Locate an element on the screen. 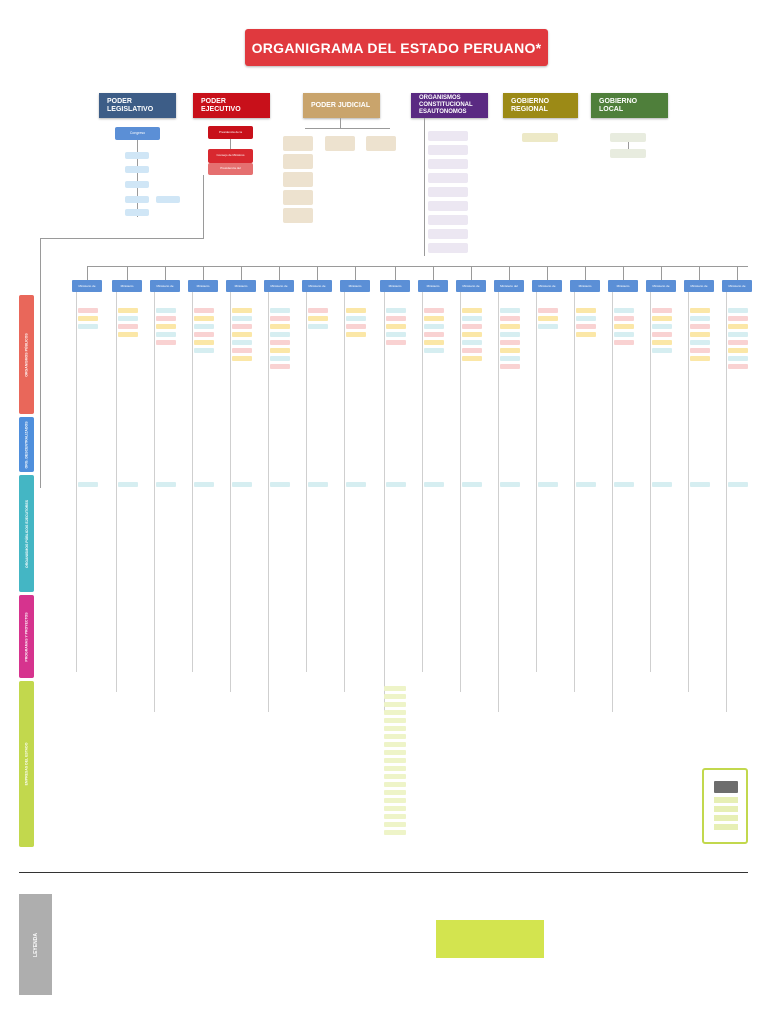 The width and height of the screenshot is (768, 1024). inset-legend is located at coordinates (725, 806).